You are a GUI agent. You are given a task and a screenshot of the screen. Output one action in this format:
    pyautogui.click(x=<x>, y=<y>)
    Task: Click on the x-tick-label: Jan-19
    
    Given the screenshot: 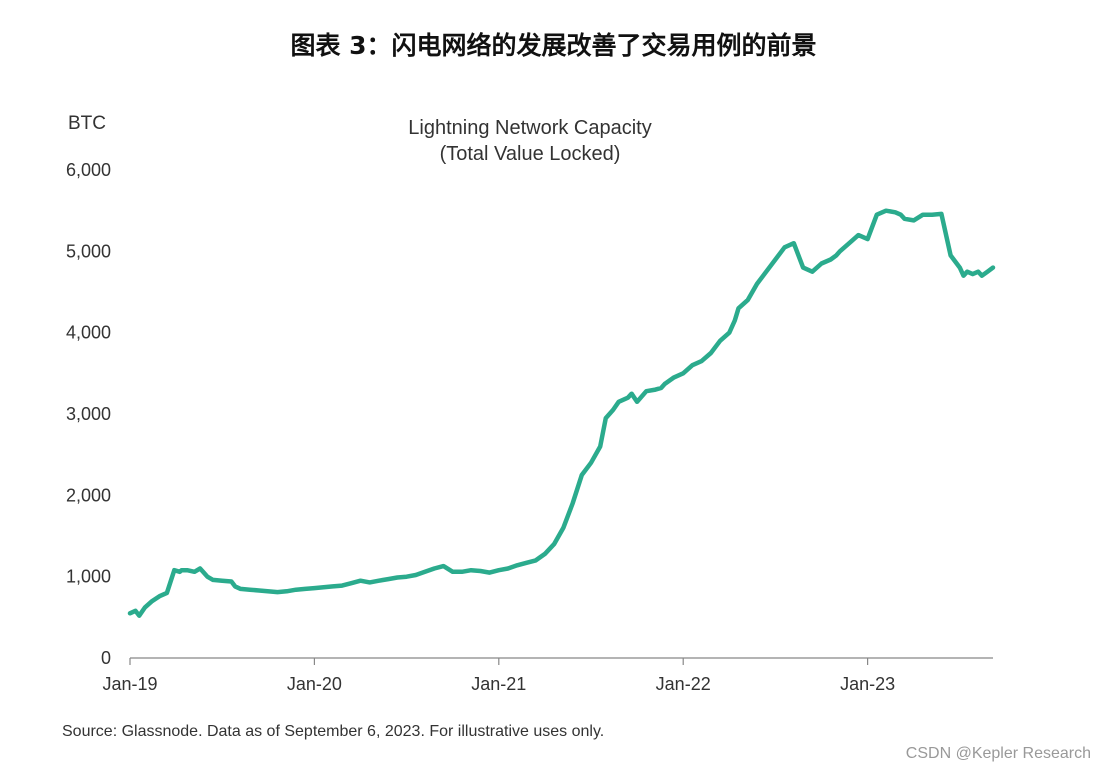 What is the action you would take?
    pyautogui.click(x=129, y=684)
    